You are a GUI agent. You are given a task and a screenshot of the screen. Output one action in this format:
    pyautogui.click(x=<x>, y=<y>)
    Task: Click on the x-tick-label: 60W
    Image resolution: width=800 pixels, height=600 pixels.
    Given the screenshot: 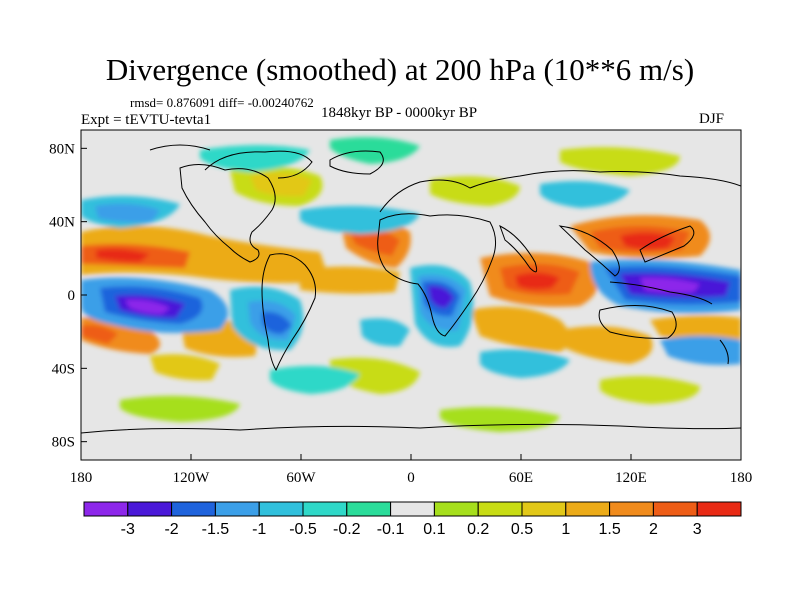 What is the action you would take?
    pyautogui.click(x=301, y=478)
    